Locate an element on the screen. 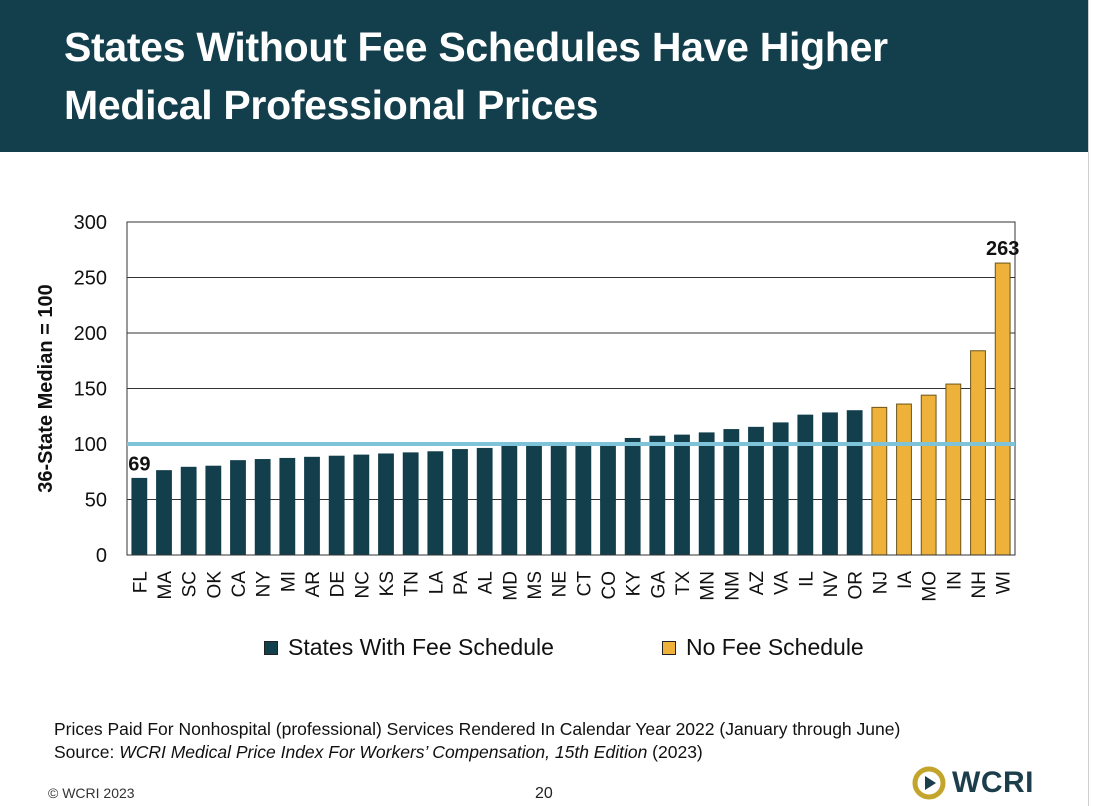  bar-fl is located at coordinates (139, 516).